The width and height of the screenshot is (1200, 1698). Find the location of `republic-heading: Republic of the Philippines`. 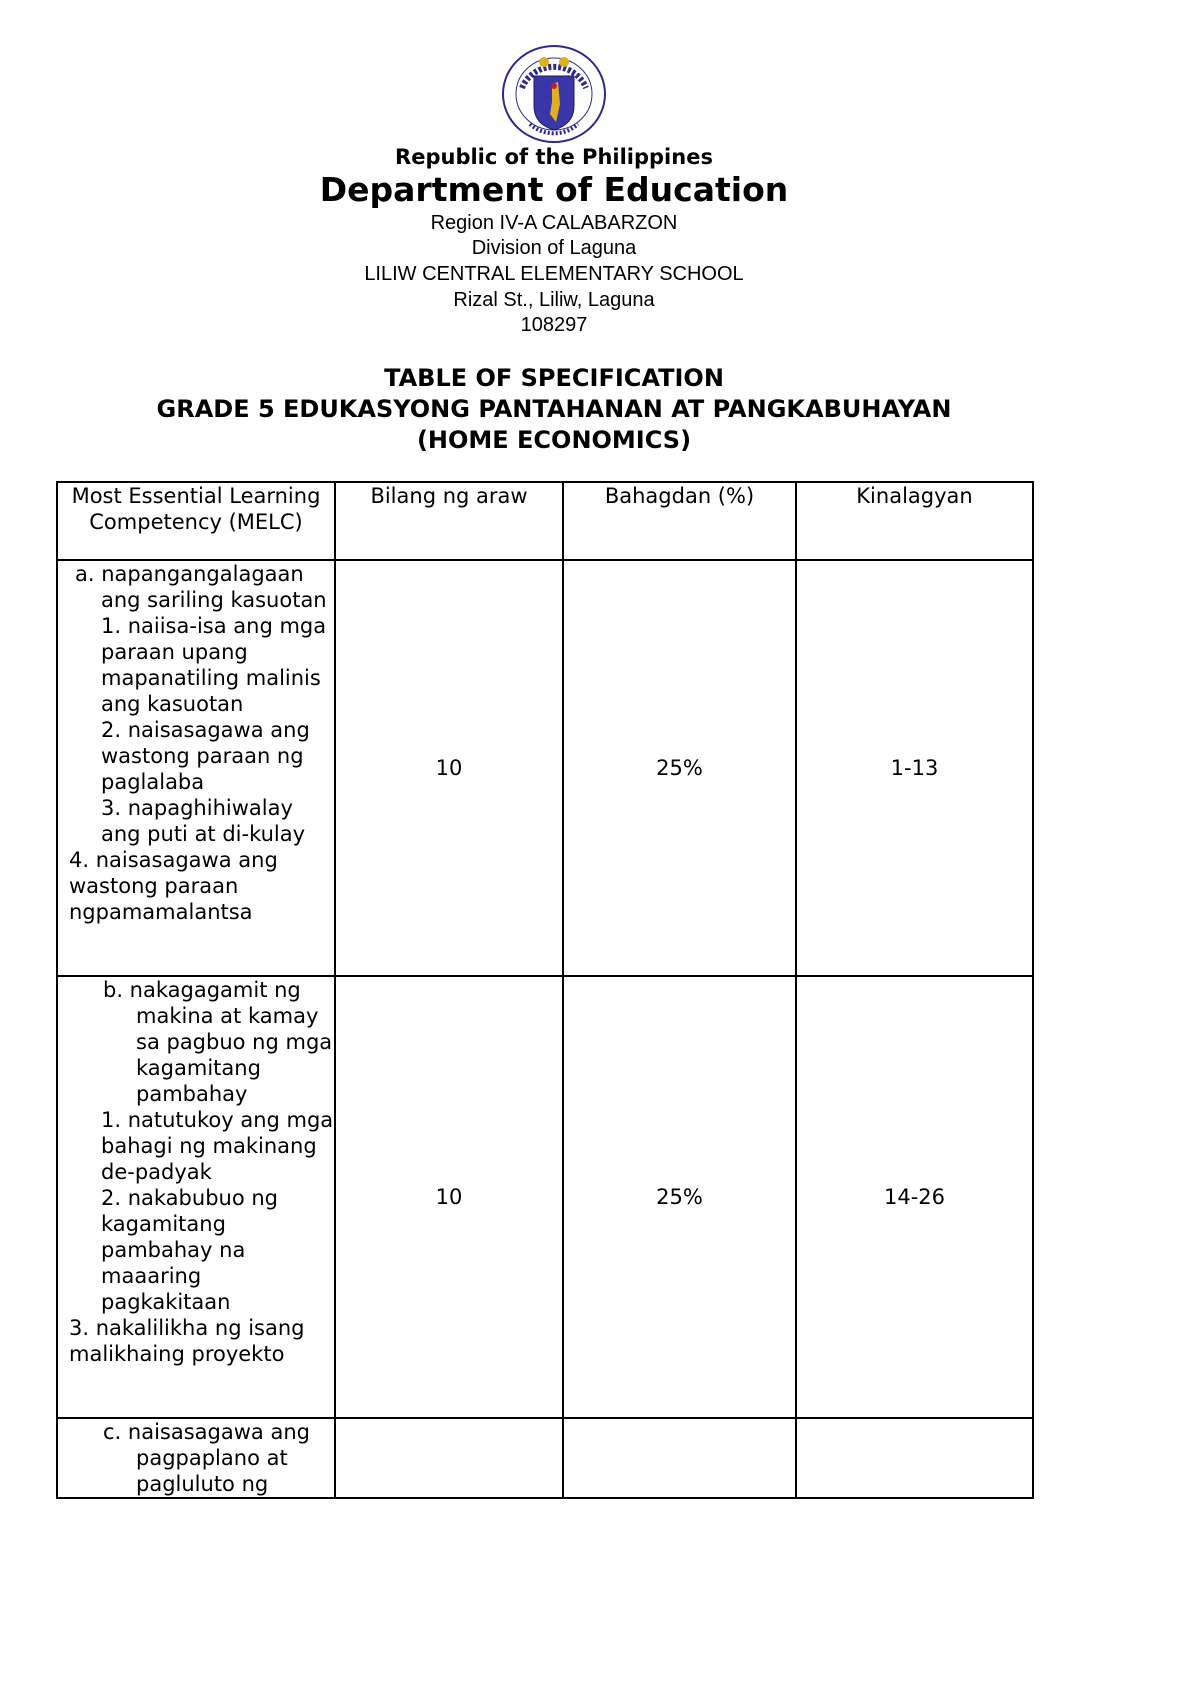

republic-heading: Republic of the Philippines is located at coordinates (554, 157).